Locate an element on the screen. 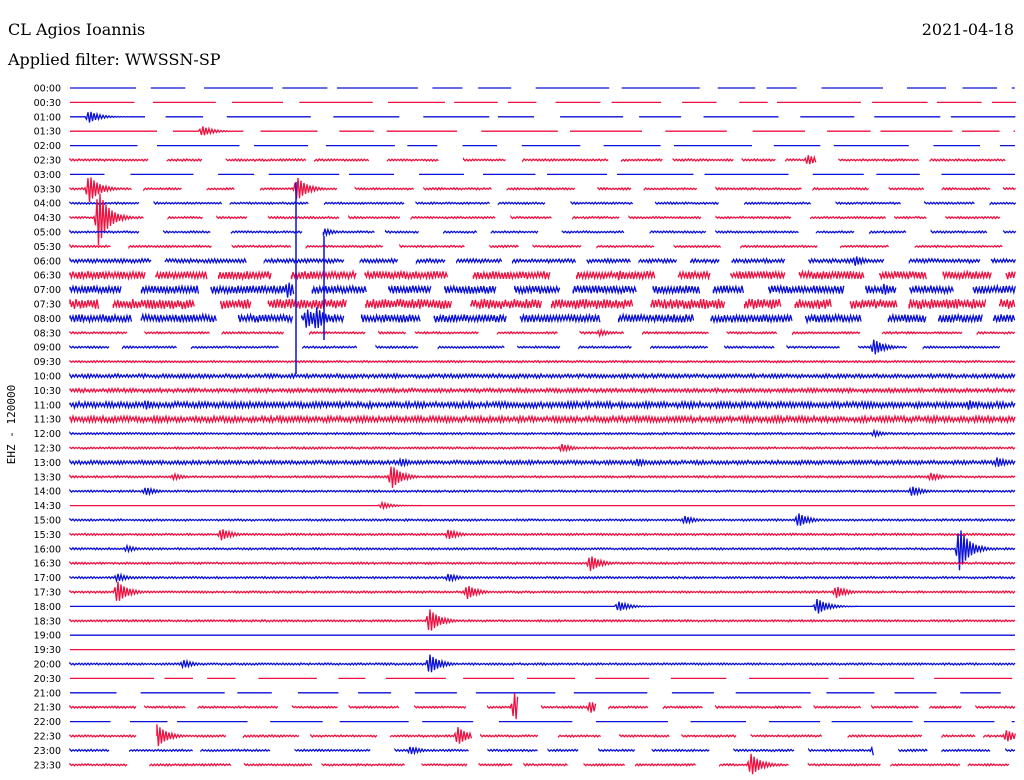 The height and width of the screenshot is (780, 1024). time-label: 21:00 is located at coordinates (47, 693).